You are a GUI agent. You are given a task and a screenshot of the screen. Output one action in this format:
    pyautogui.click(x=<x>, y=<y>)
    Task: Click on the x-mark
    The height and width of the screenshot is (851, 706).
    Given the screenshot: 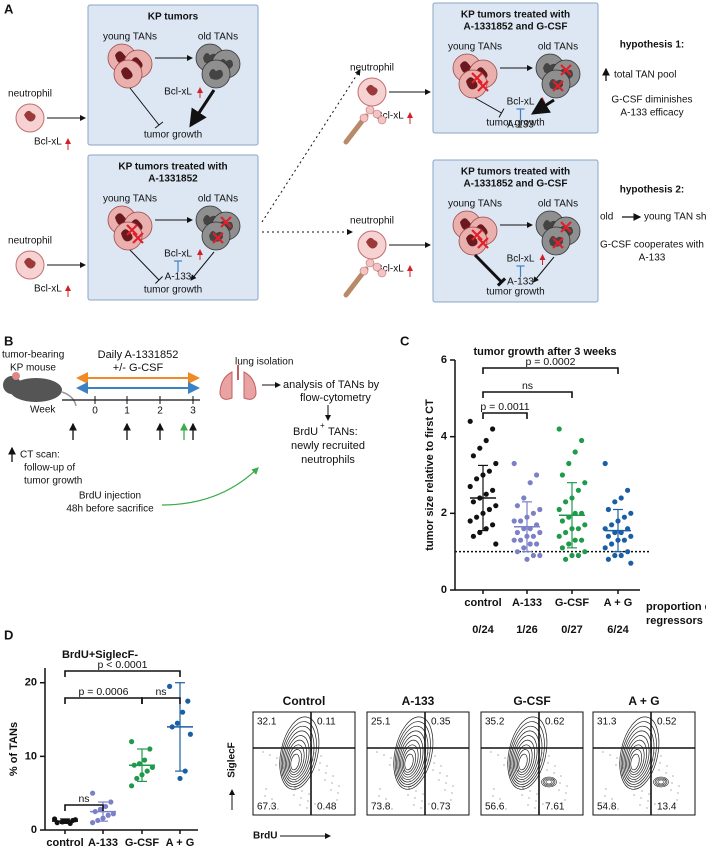 What is the action you would take?
    pyautogui.click(x=226, y=222)
    